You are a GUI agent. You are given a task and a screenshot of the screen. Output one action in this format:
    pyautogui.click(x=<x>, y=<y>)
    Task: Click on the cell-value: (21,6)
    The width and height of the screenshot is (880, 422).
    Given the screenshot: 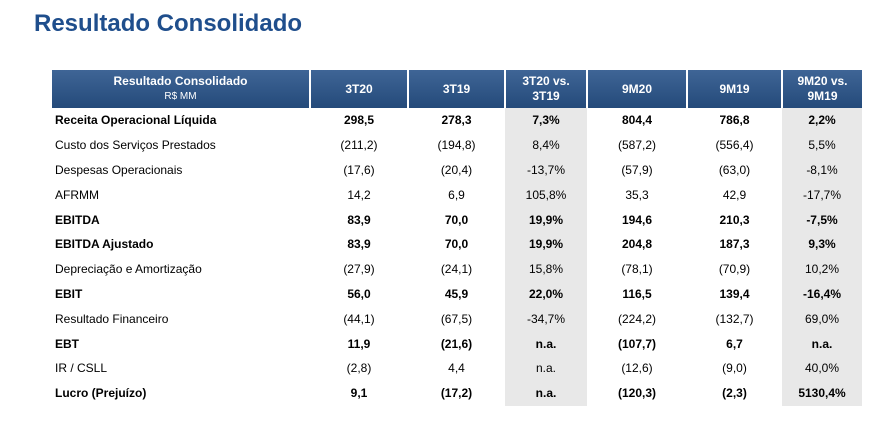 What is the action you would take?
    pyautogui.click(x=456, y=343)
    